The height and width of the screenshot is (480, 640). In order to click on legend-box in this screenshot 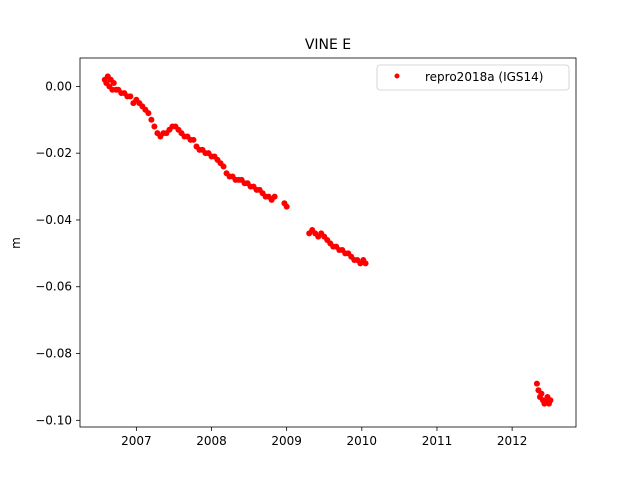, I will do `click(473, 77)`.